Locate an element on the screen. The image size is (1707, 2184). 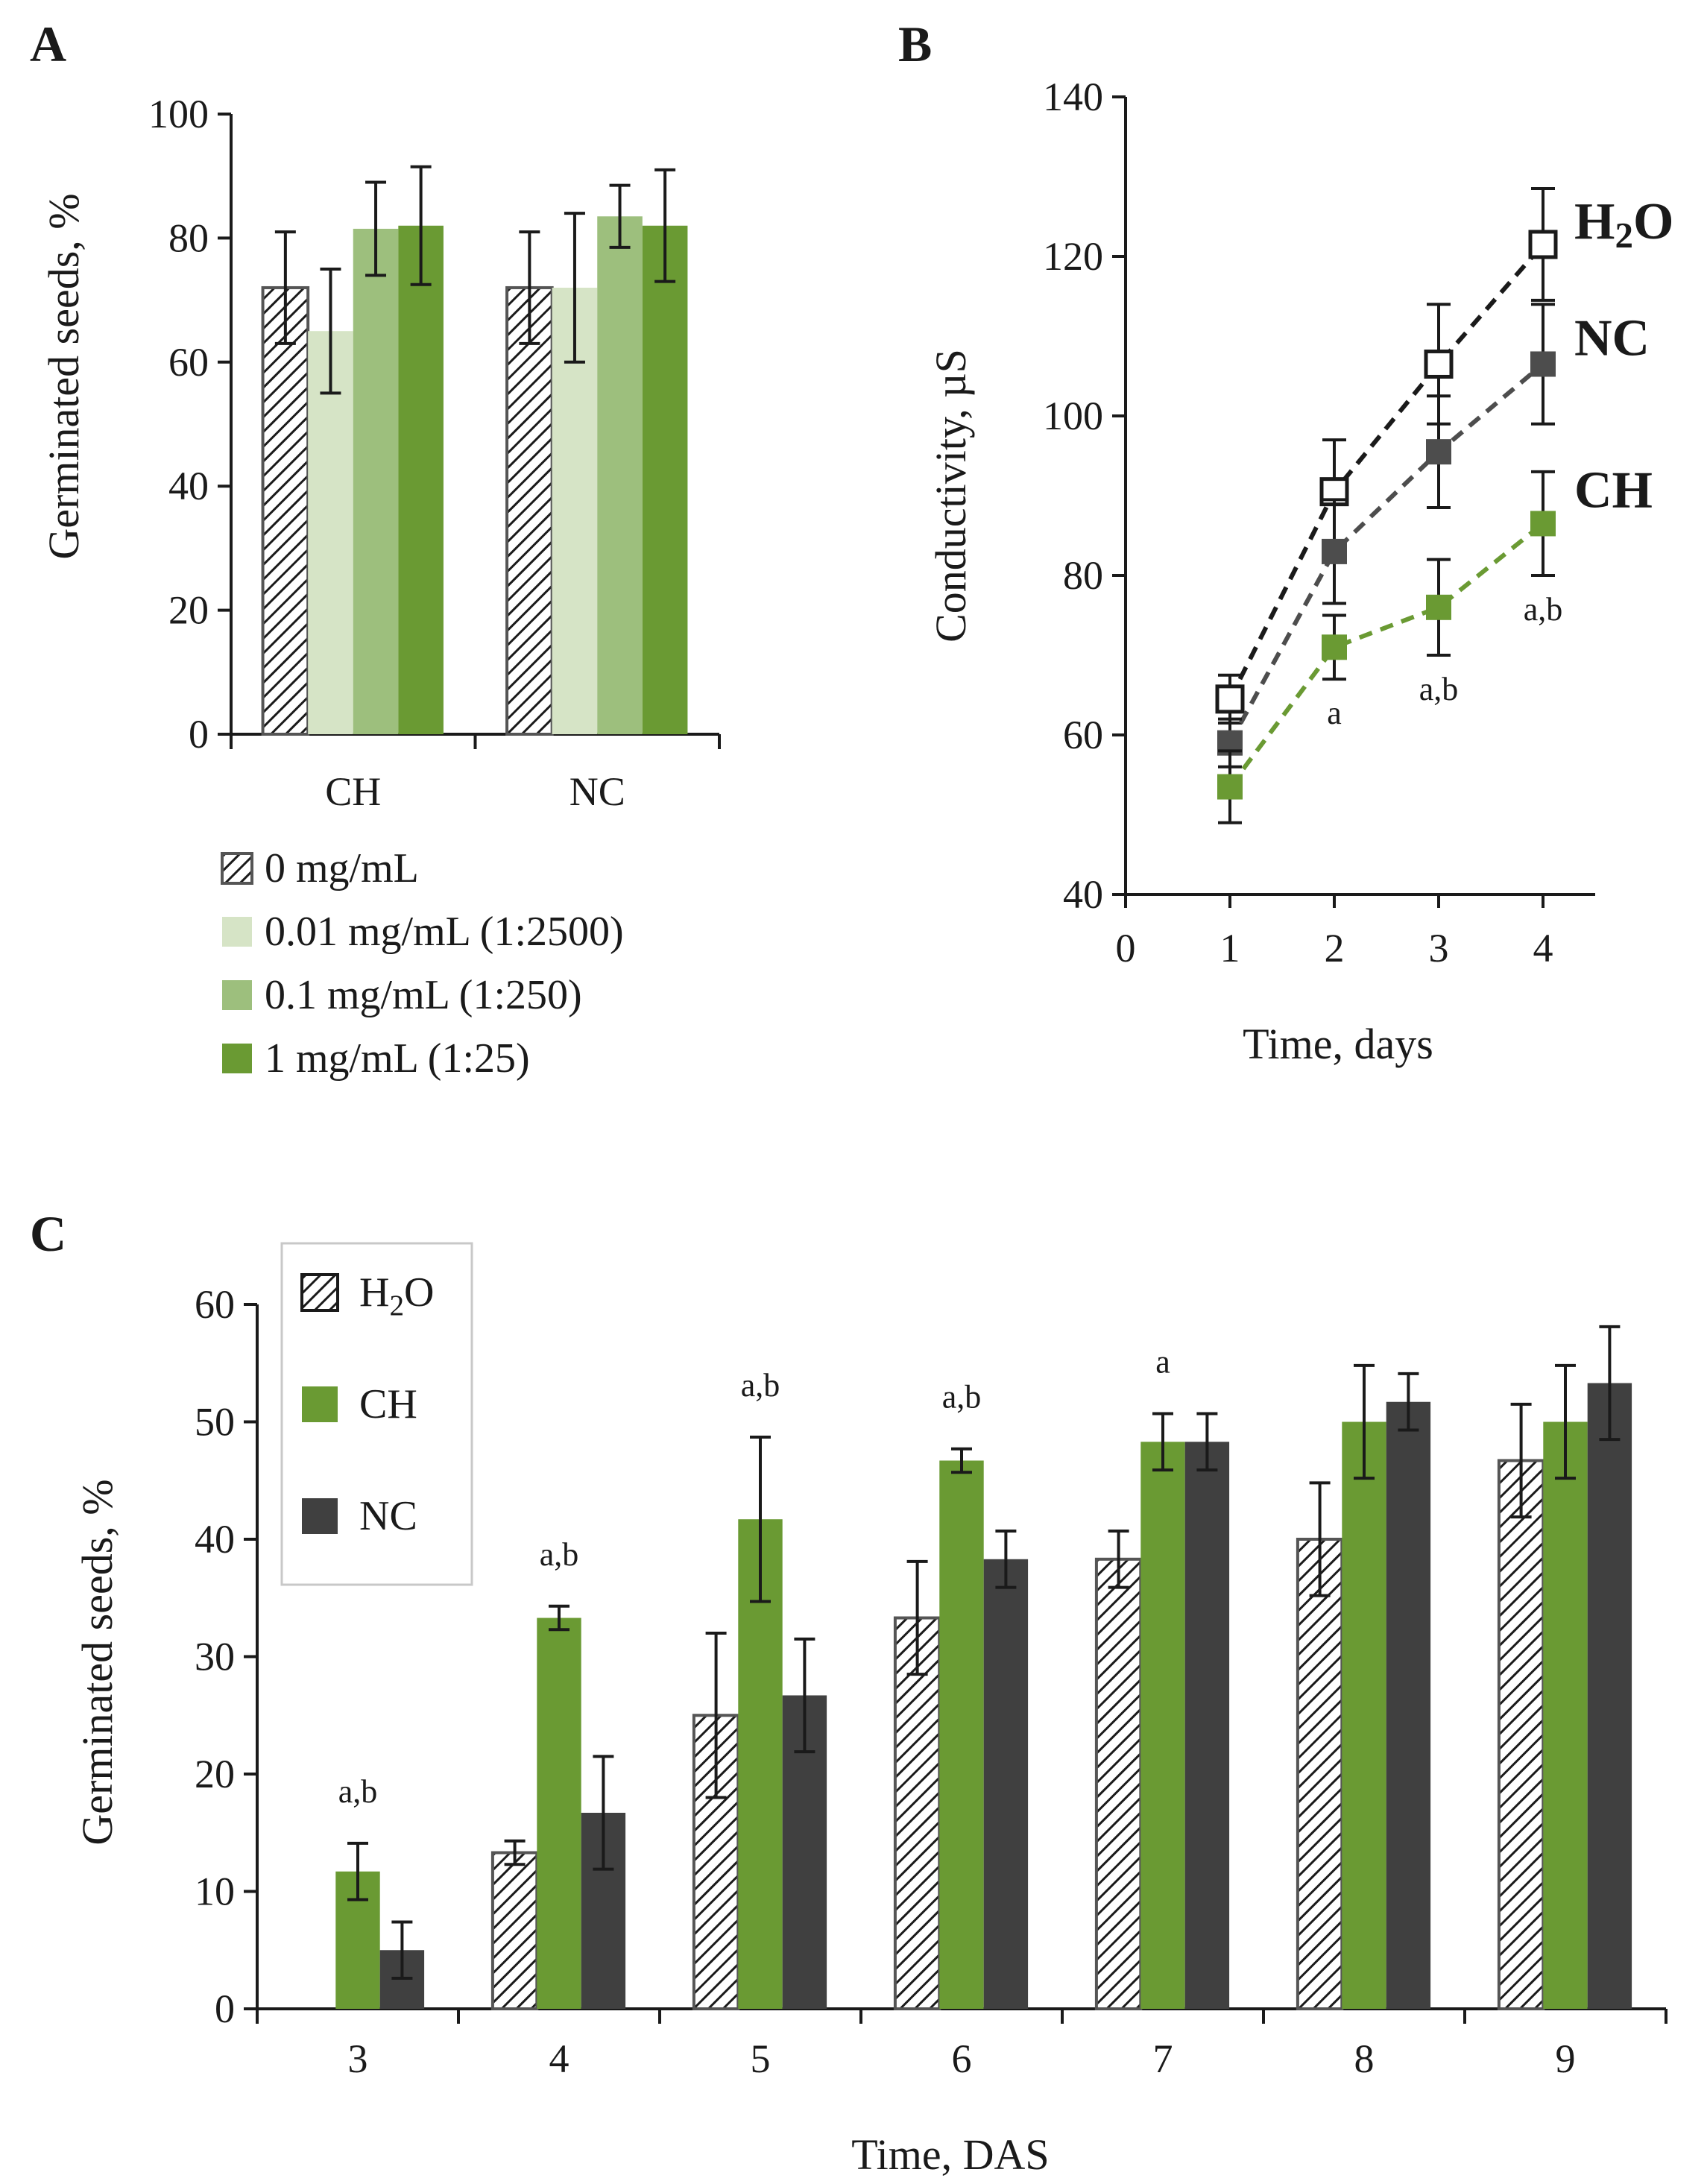
panel-a-plot: 0 20 40 60 80 100 CH NC is located at coordinates (434, 453).